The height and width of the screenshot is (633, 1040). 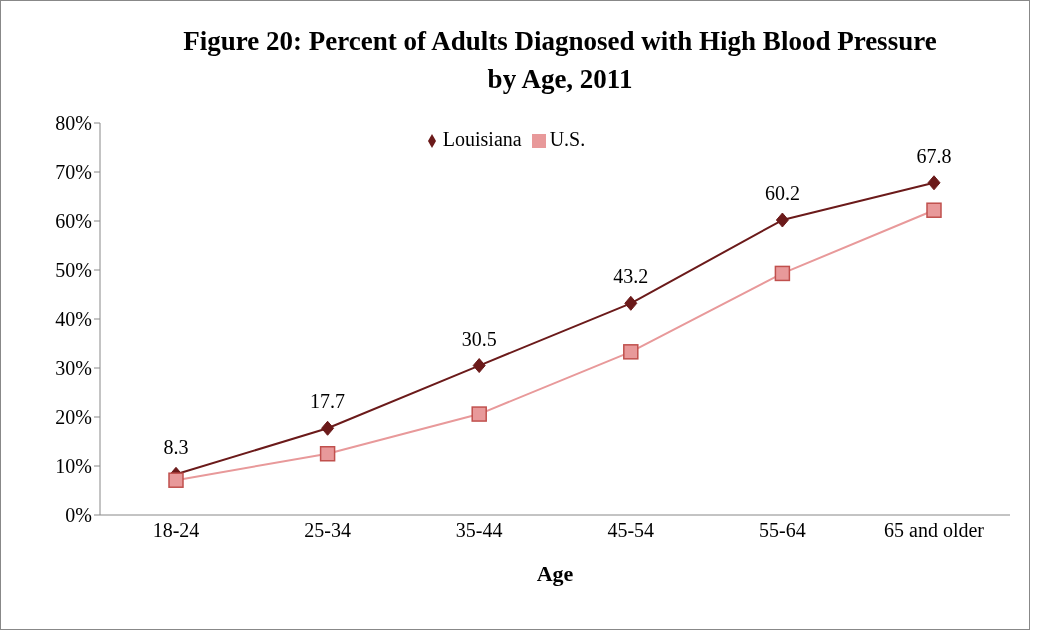 What do you see at coordinates (934, 530) in the screenshot?
I see `x-tick-label: 65 and older` at bounding box center [934, 530].